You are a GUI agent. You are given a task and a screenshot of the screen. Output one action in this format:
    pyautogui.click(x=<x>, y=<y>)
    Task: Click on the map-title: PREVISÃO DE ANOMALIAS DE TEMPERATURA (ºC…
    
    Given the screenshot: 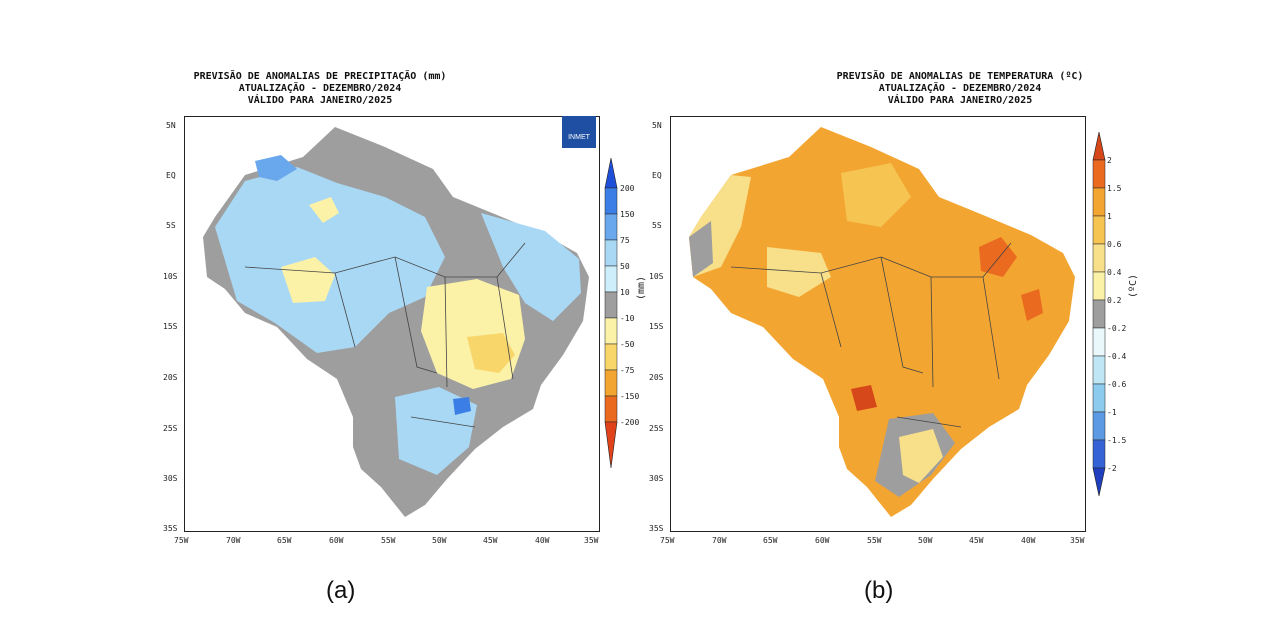 What is the action you would take?
    pyautogui.click(x=960, y=89)
    